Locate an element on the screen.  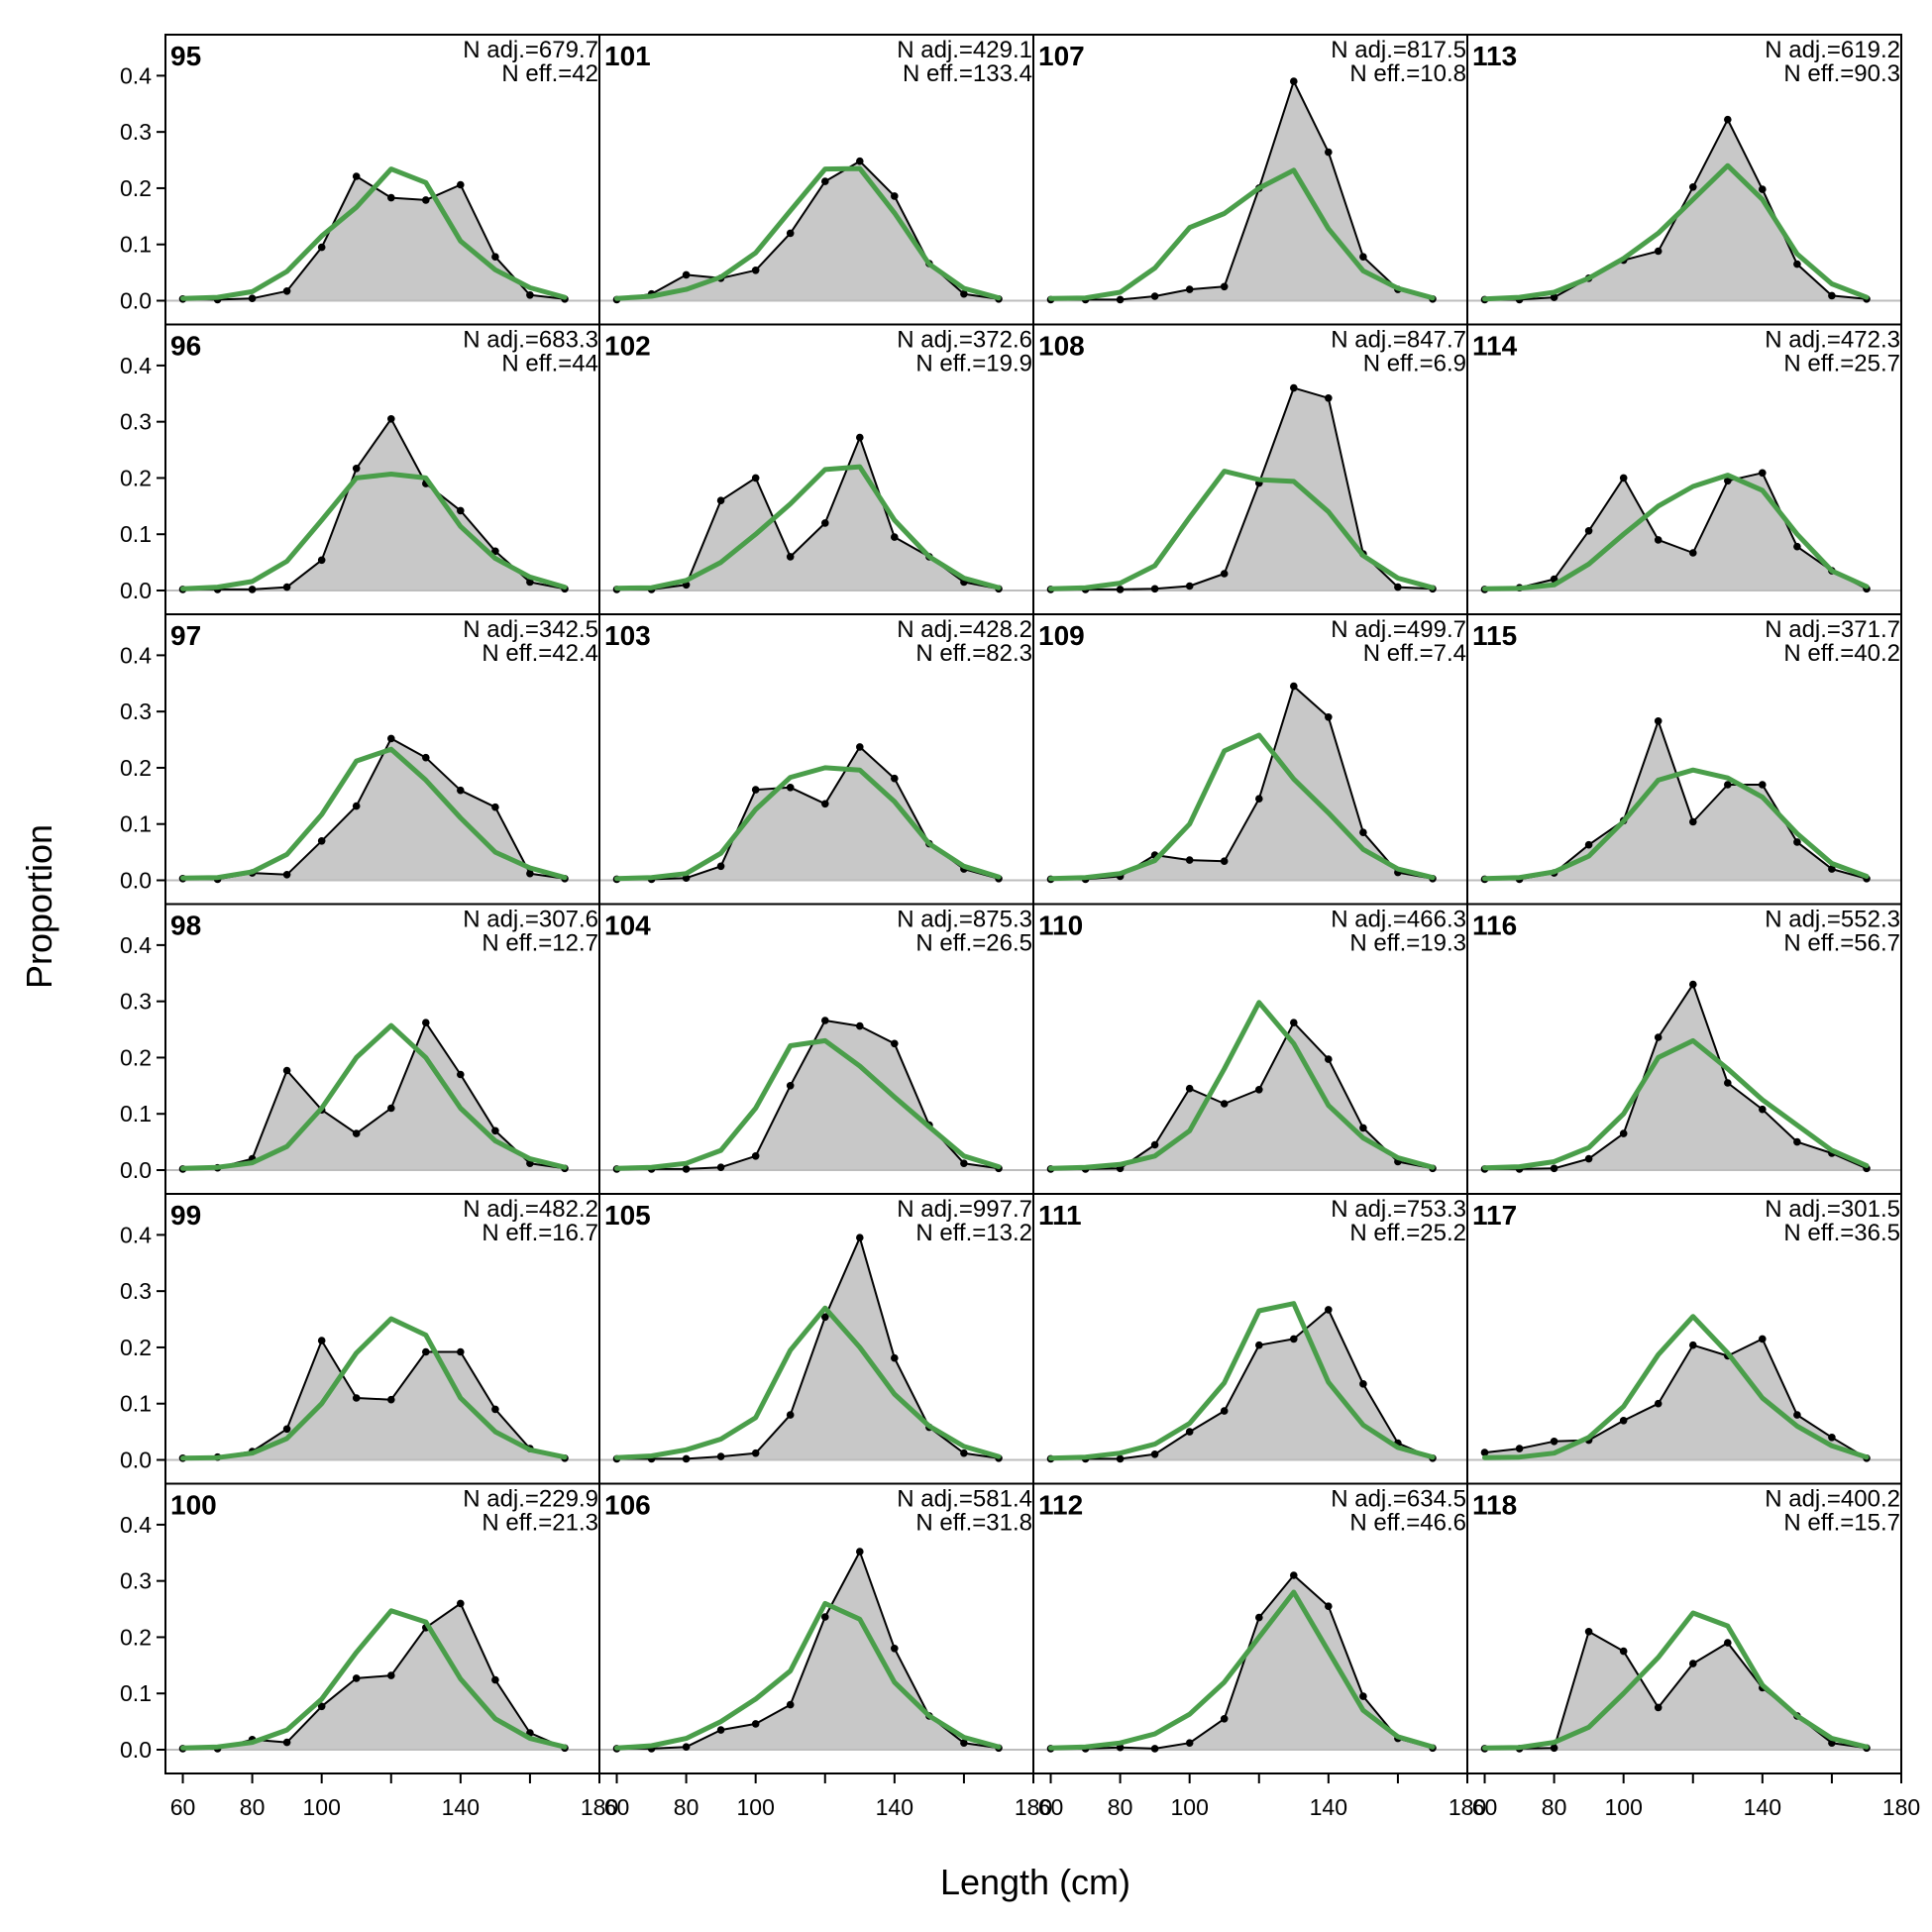
n-adj-label: N adj.=342.5 is located at coordinates (531, 629).